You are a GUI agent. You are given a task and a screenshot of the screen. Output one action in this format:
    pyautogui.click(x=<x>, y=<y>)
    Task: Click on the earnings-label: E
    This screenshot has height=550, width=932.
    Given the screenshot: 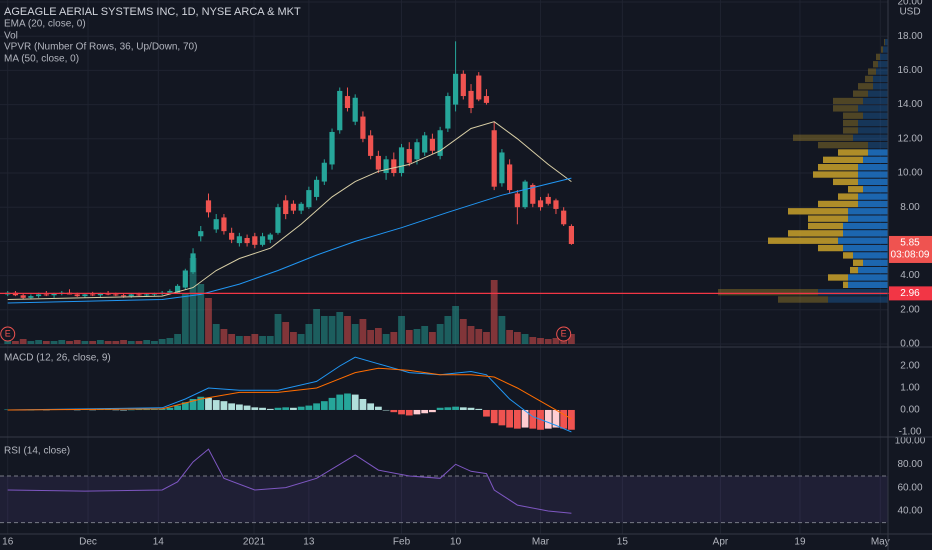 What is the action you would take?
    pyautogui.click(x=564, y=333)
    